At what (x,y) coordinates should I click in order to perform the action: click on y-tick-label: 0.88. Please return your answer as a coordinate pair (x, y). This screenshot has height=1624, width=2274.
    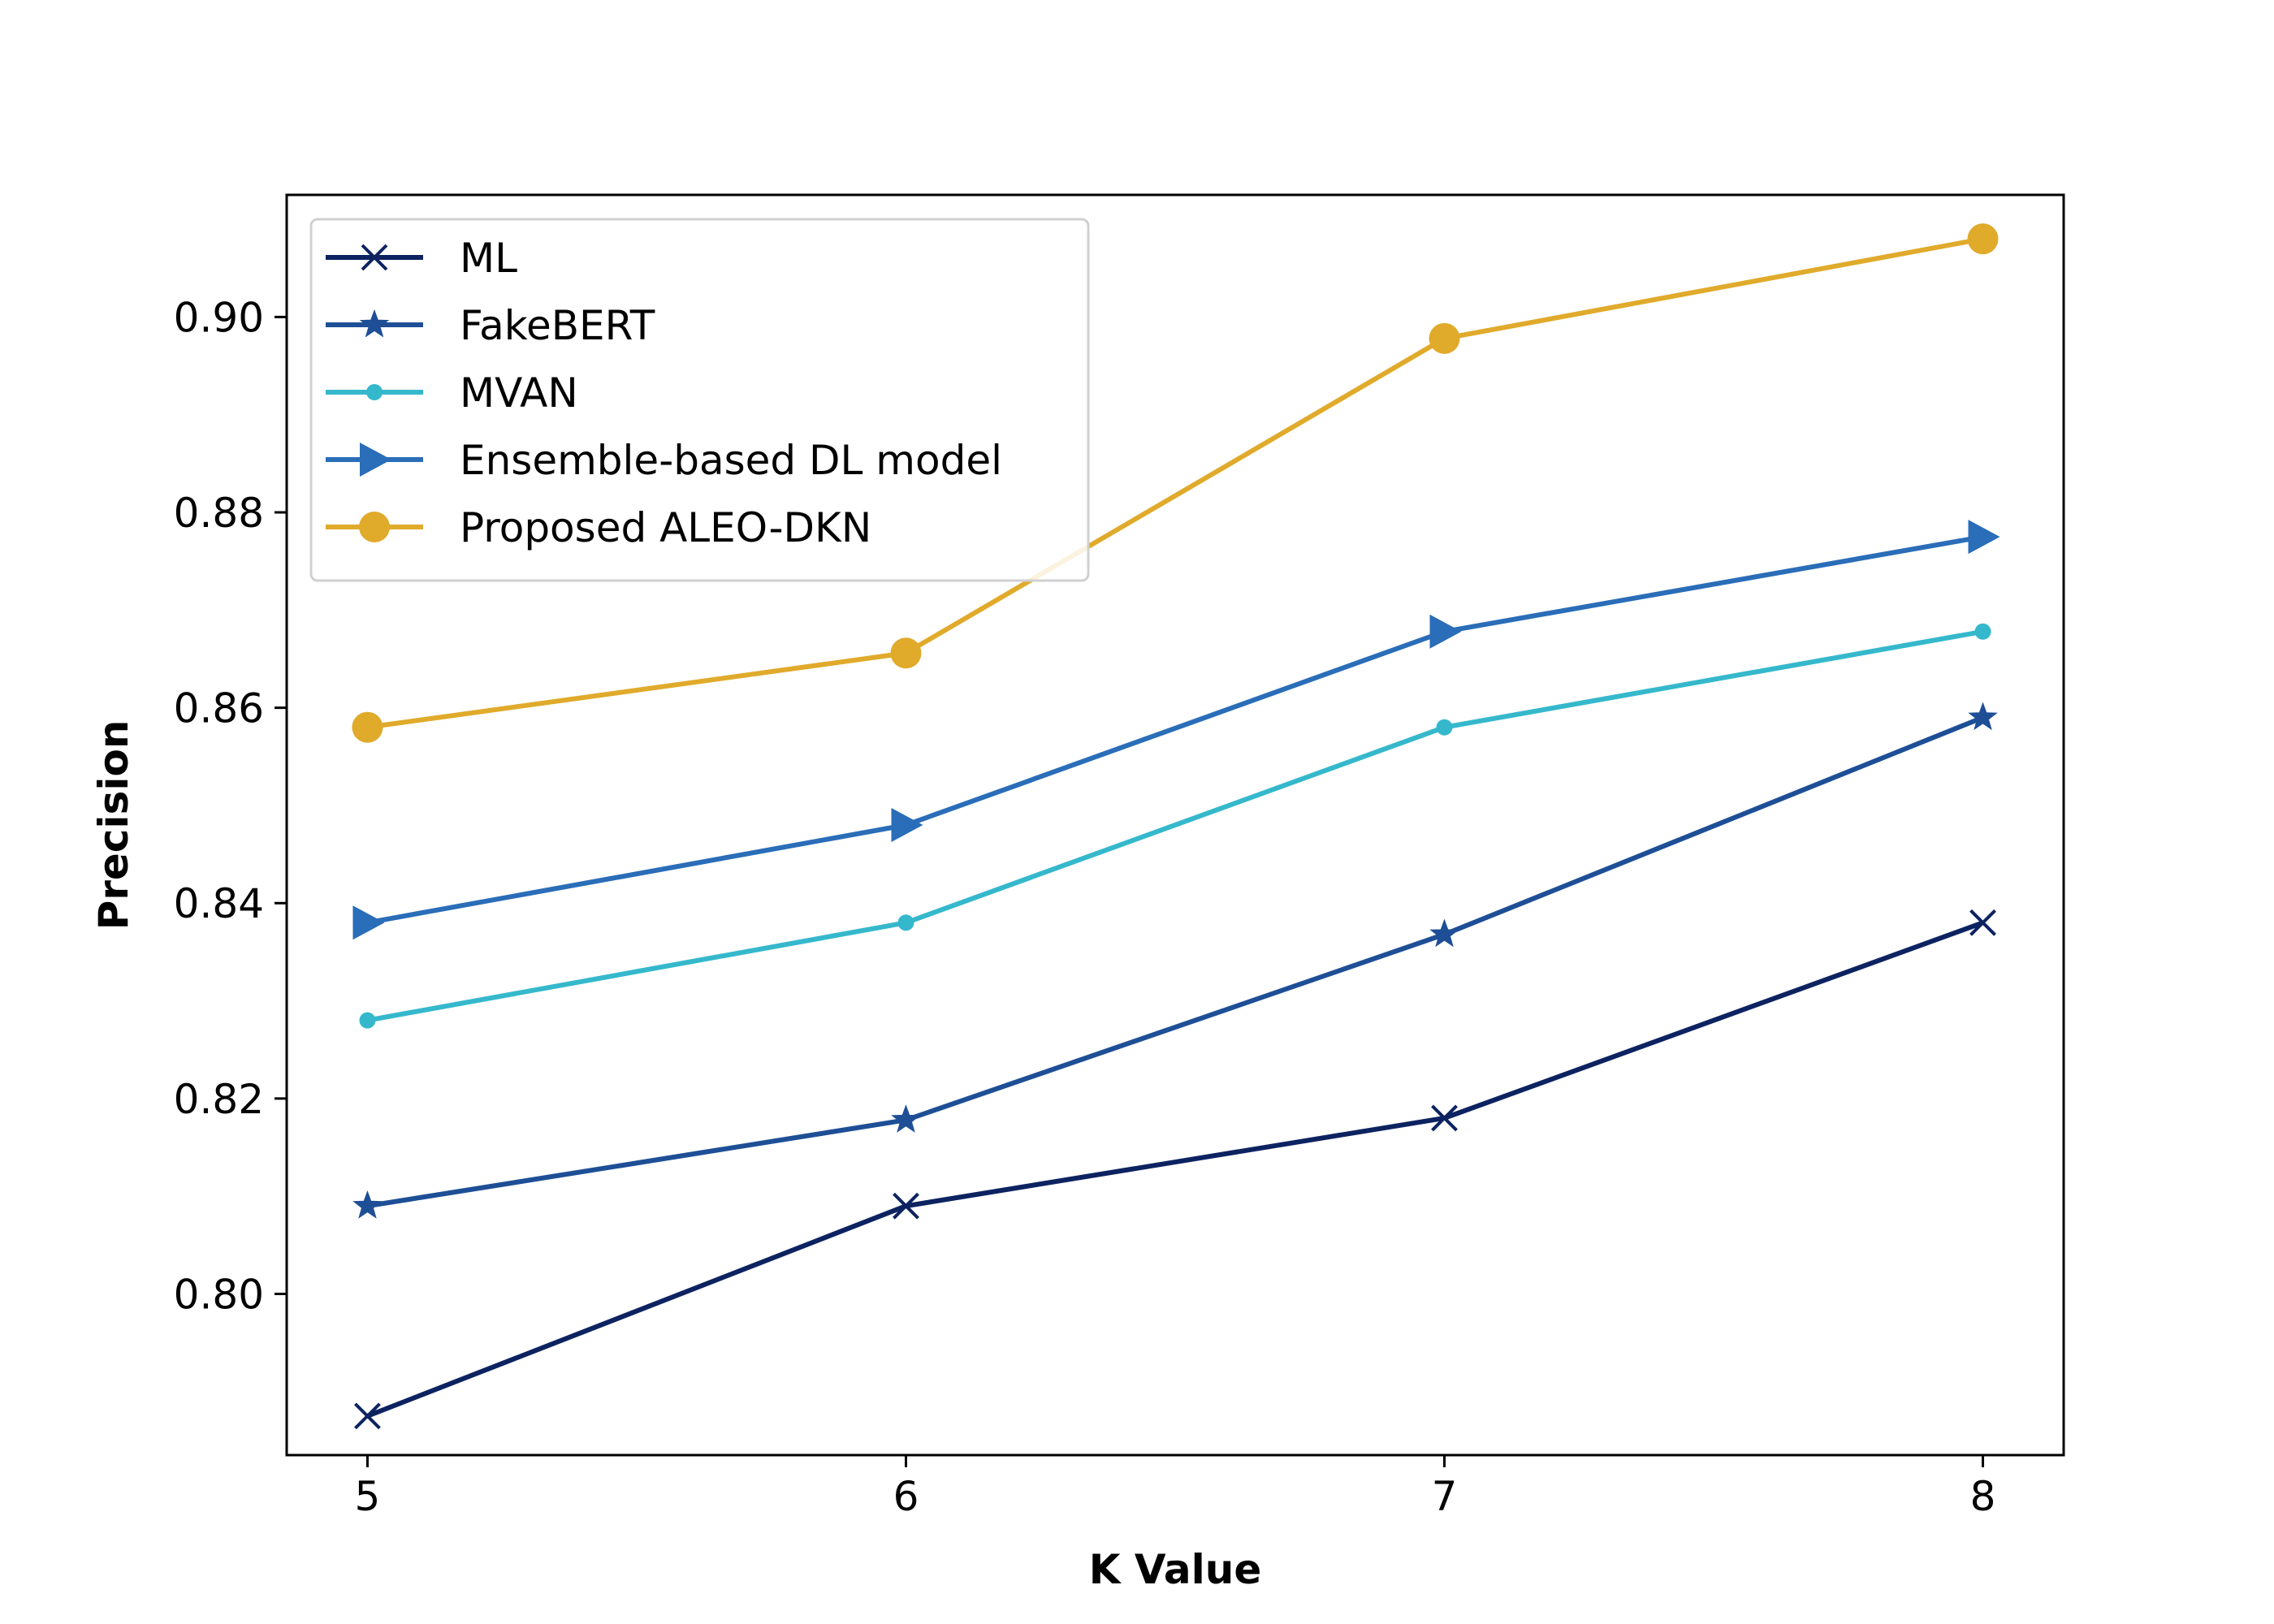
    Looking at the image, I should click on (219, 514).